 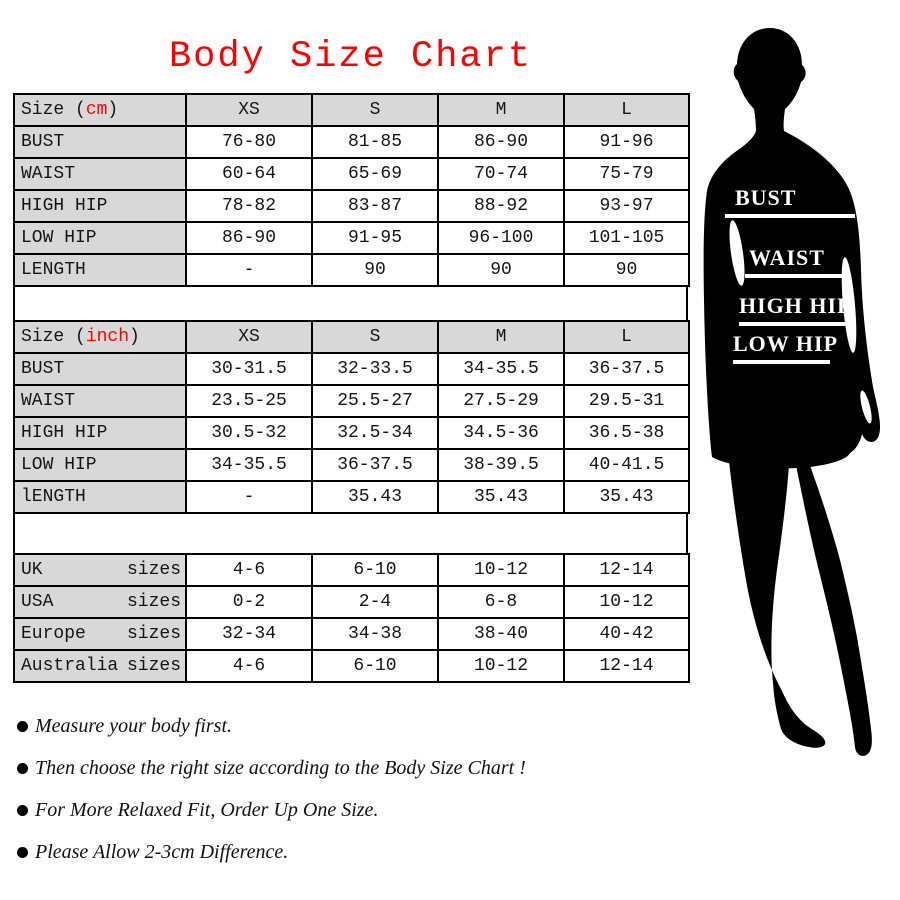 I want to click on table-row: lENGTH - 35.43 35.43 35.43, so click(x=351, y=497).